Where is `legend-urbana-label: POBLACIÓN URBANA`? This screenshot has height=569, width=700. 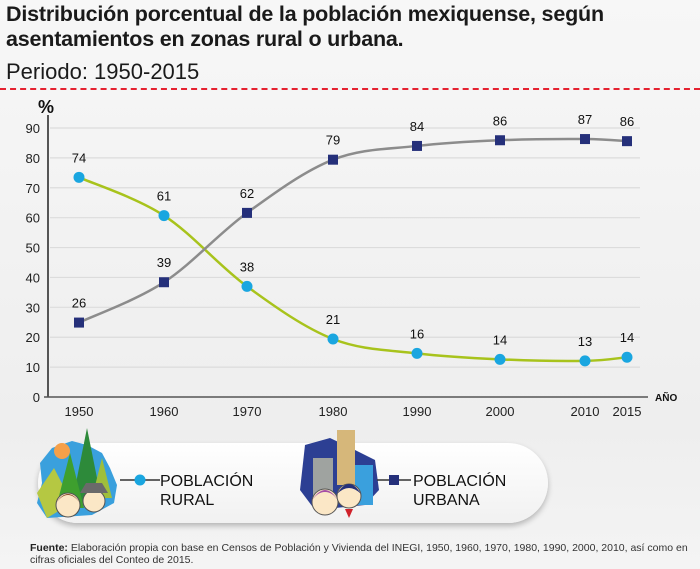 legend-urbana-label: POBLACIÓN URBANA is located at coordinates (459, 491).